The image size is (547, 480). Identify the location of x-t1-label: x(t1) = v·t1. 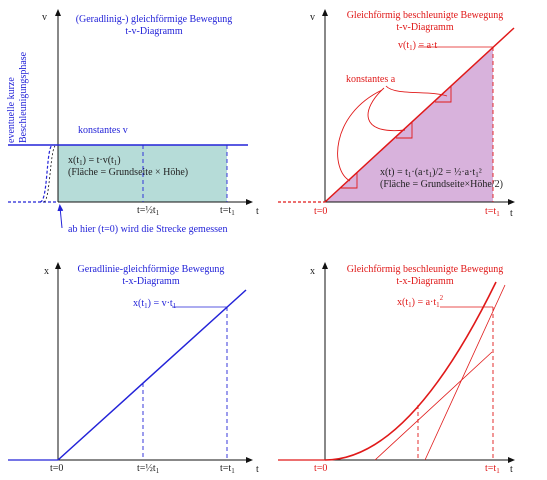
(155, 304).